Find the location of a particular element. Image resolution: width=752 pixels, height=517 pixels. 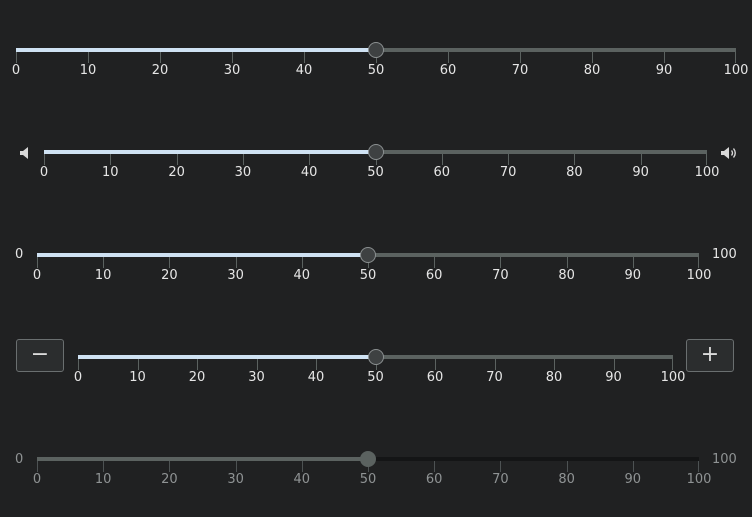

volume-up-icon is located at coordinates (729, 154).